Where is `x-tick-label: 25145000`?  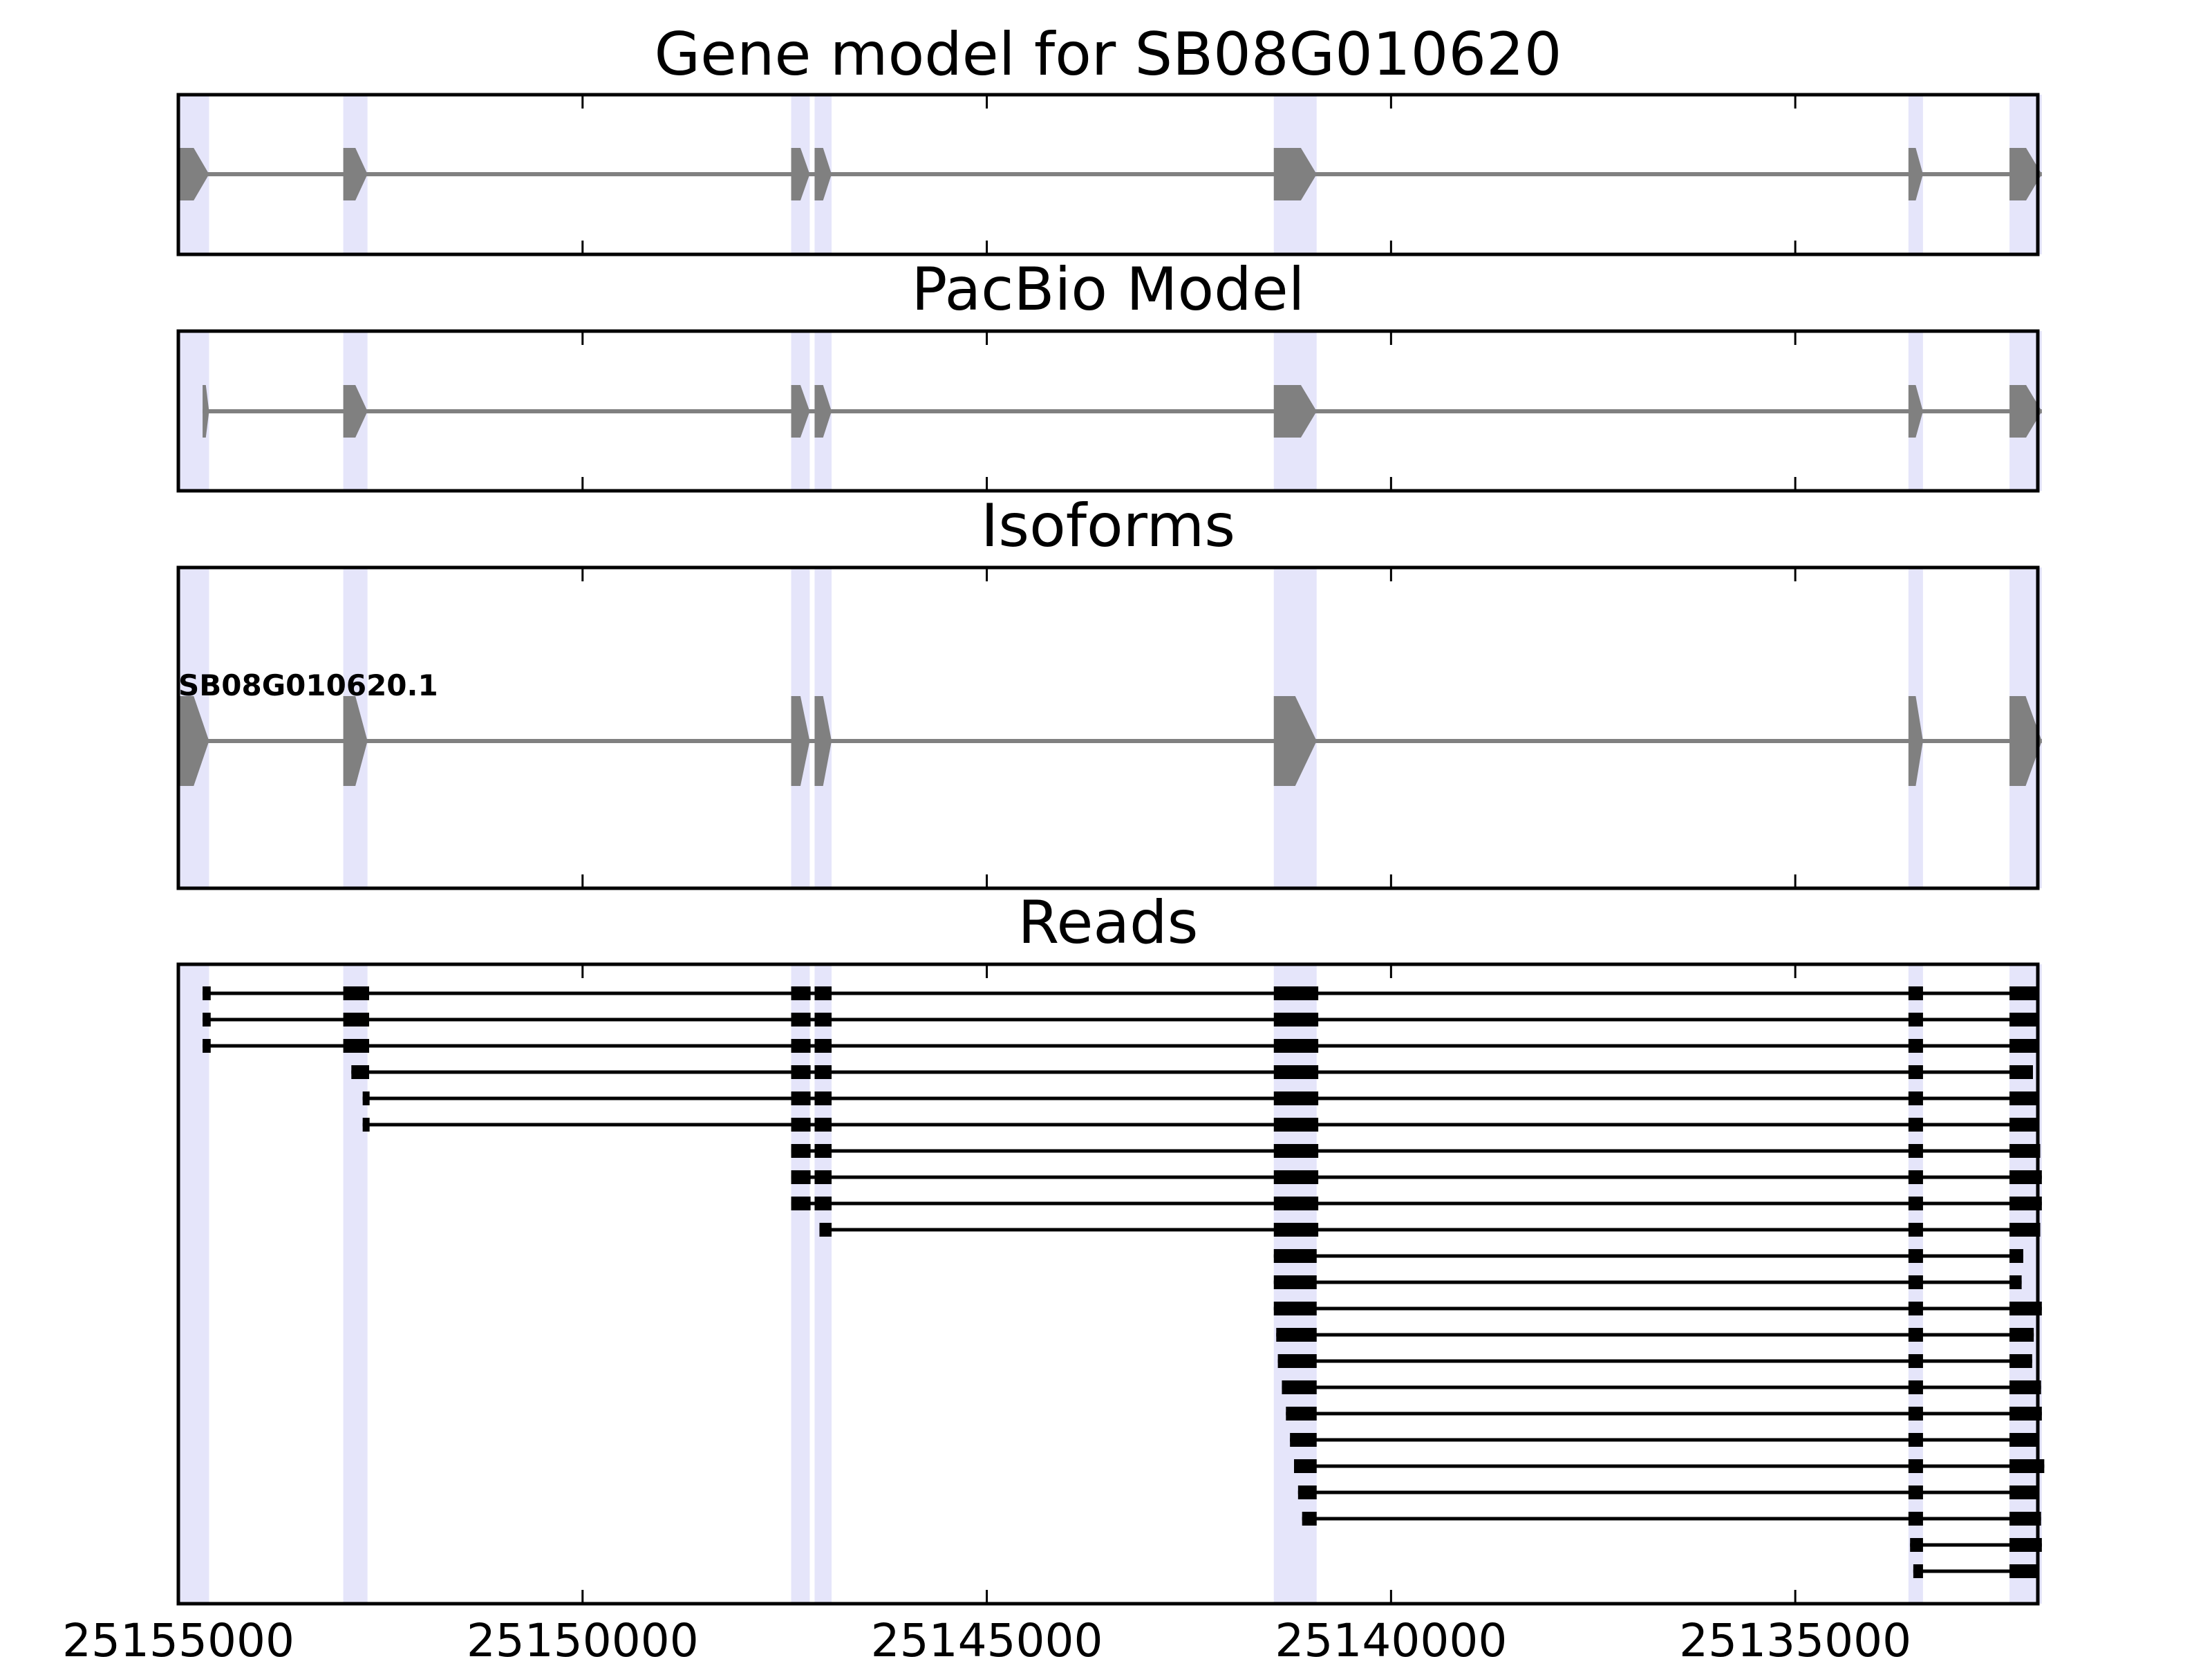 x-tick-label: 25145000 is located at coordinates (987, 1637).